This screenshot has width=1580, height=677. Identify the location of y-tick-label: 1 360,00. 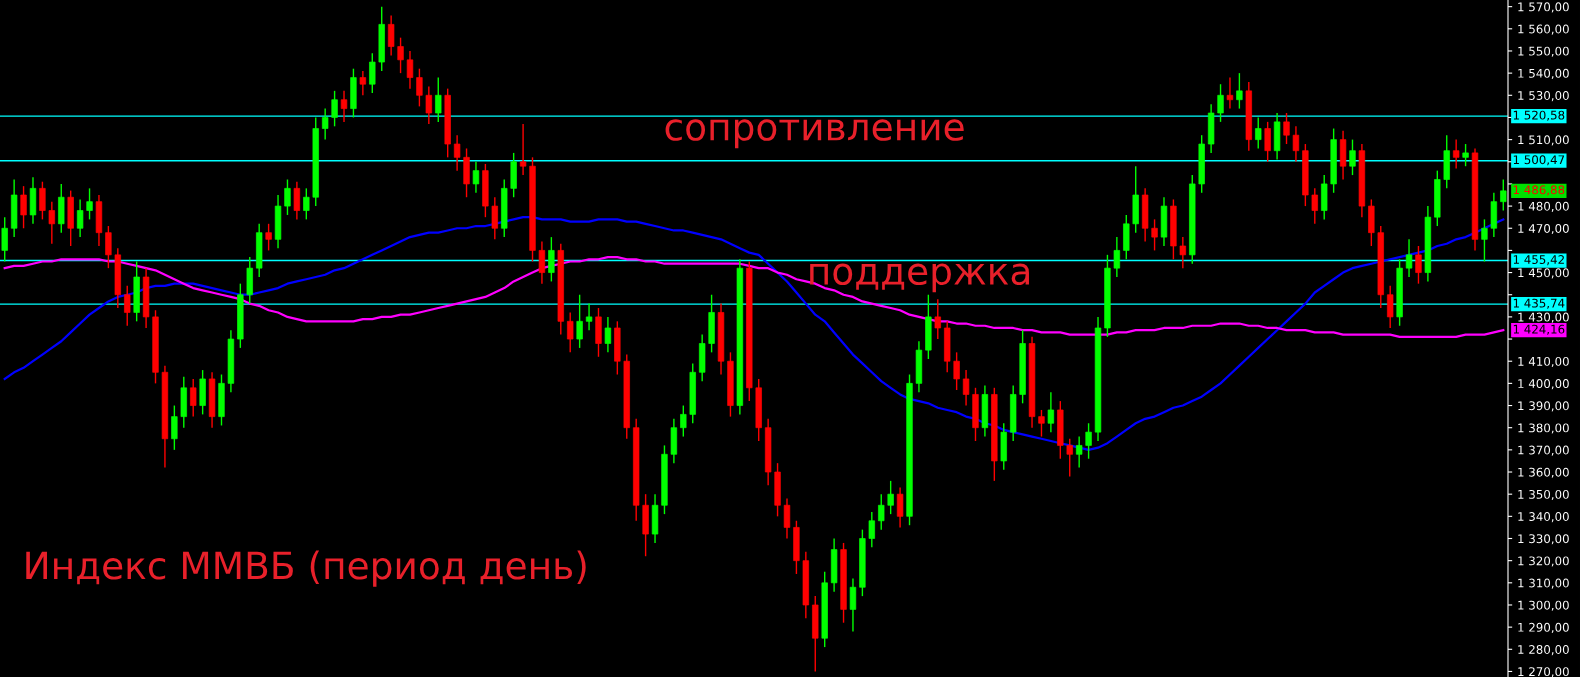
(1543, 472).